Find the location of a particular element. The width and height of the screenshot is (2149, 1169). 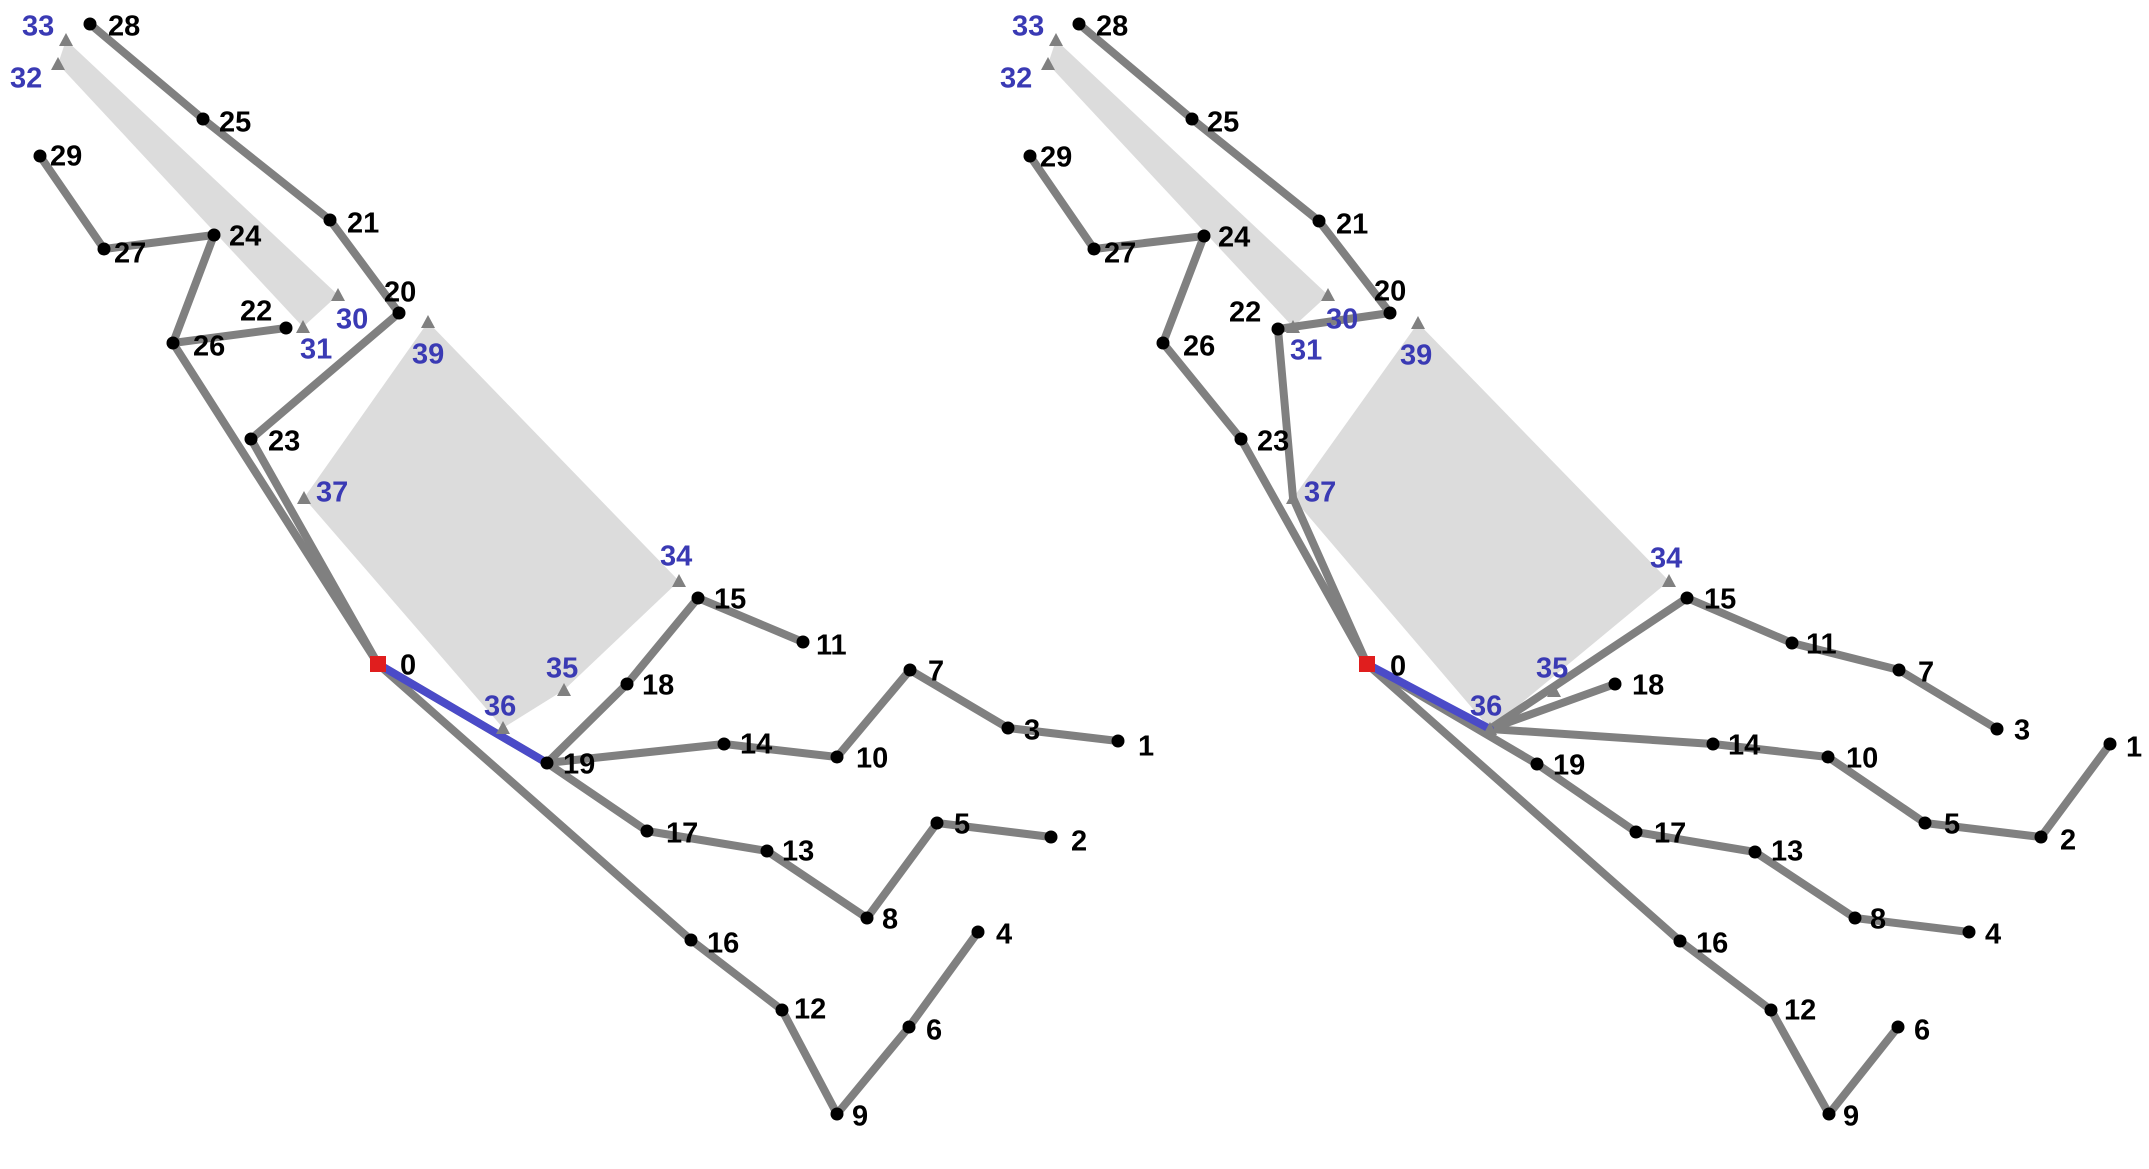

left-node-label-8: 8 is located at coordinates (890, 920).